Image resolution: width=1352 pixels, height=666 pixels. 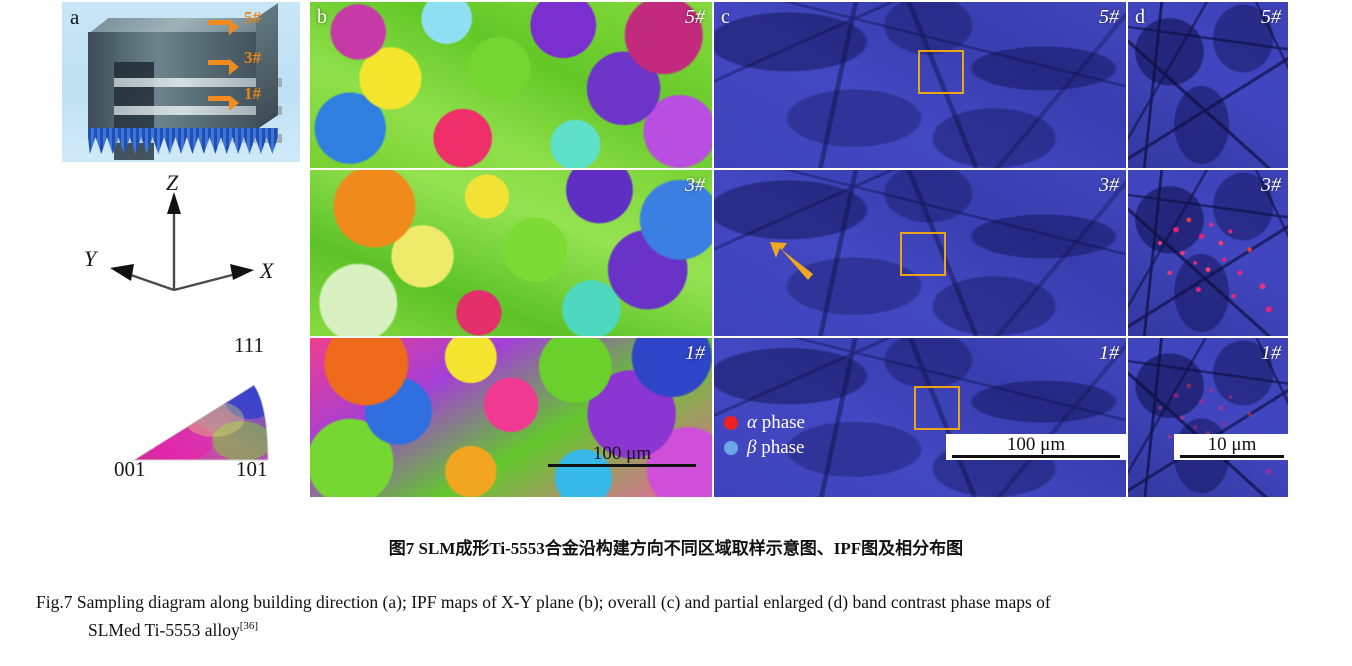 I want to click on panel-c-phase-map-1: 1# α phase β phase 100 μm, so click(x=920, y=417).